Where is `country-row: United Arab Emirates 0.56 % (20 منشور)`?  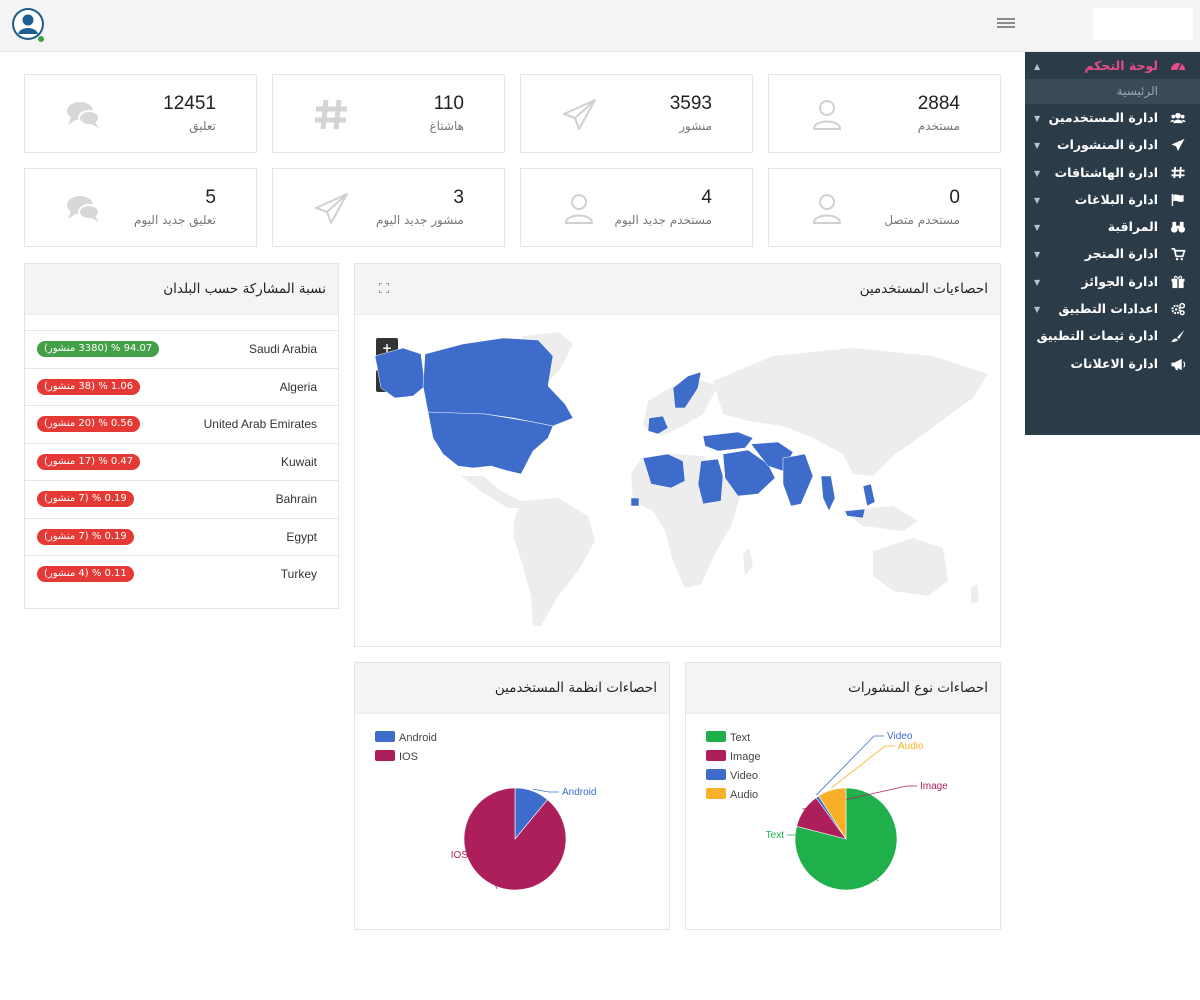 country-row: United Arab Emirates 0.56 % (20 منشور) is located at coordinates (182, 424).